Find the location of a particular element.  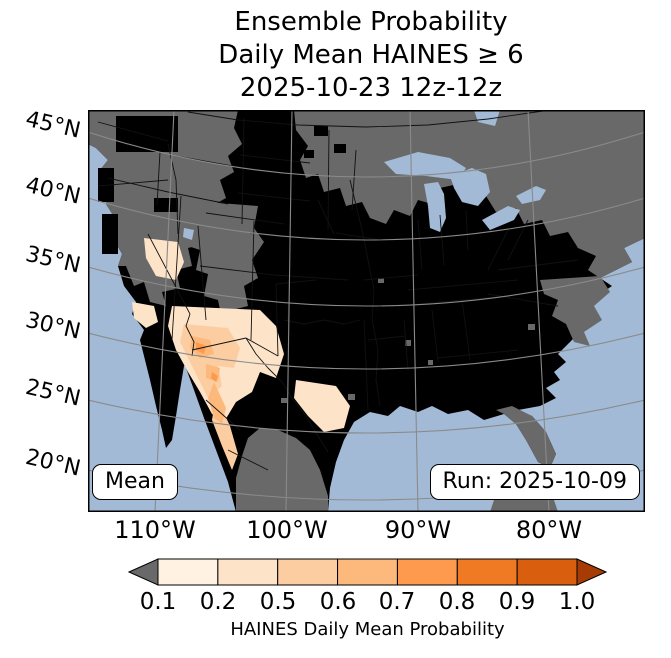

colorbar is located at coordinates (367, 572).